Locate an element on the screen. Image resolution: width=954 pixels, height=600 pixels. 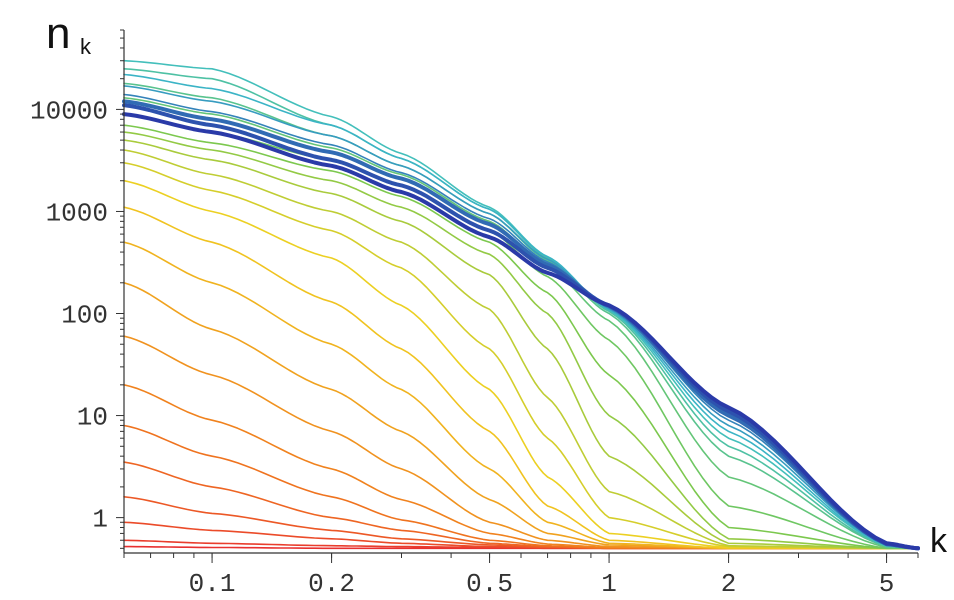
x-axis-label: k is located at coordinates (939, 541).